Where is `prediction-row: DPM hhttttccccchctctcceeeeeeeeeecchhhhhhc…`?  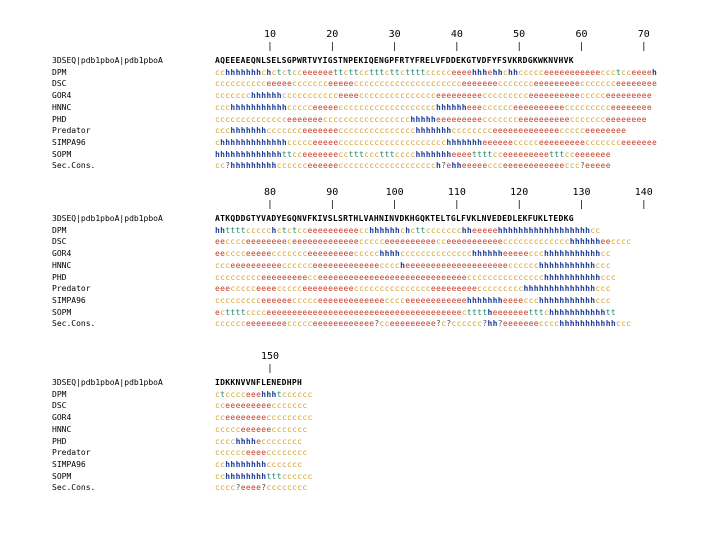 prediction-row: DPM hhttttccccchctctcceeeeeeeeeecchhhhhhc… is located at coordinates (360, 231).